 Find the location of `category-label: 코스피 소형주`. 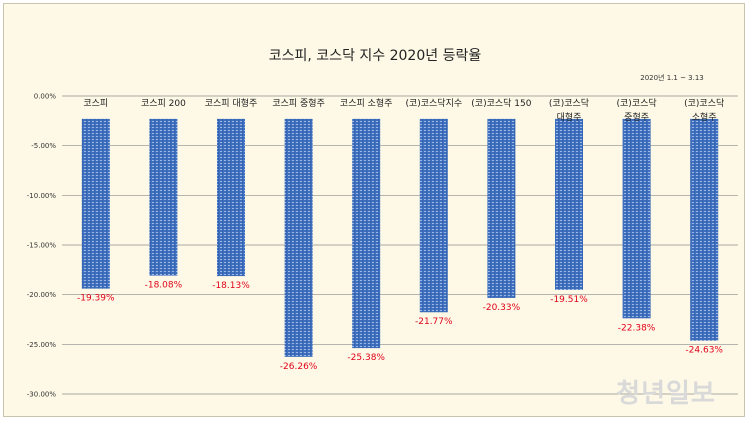

category-label: 코스피 소형주 is located at coordinates (366, 103).